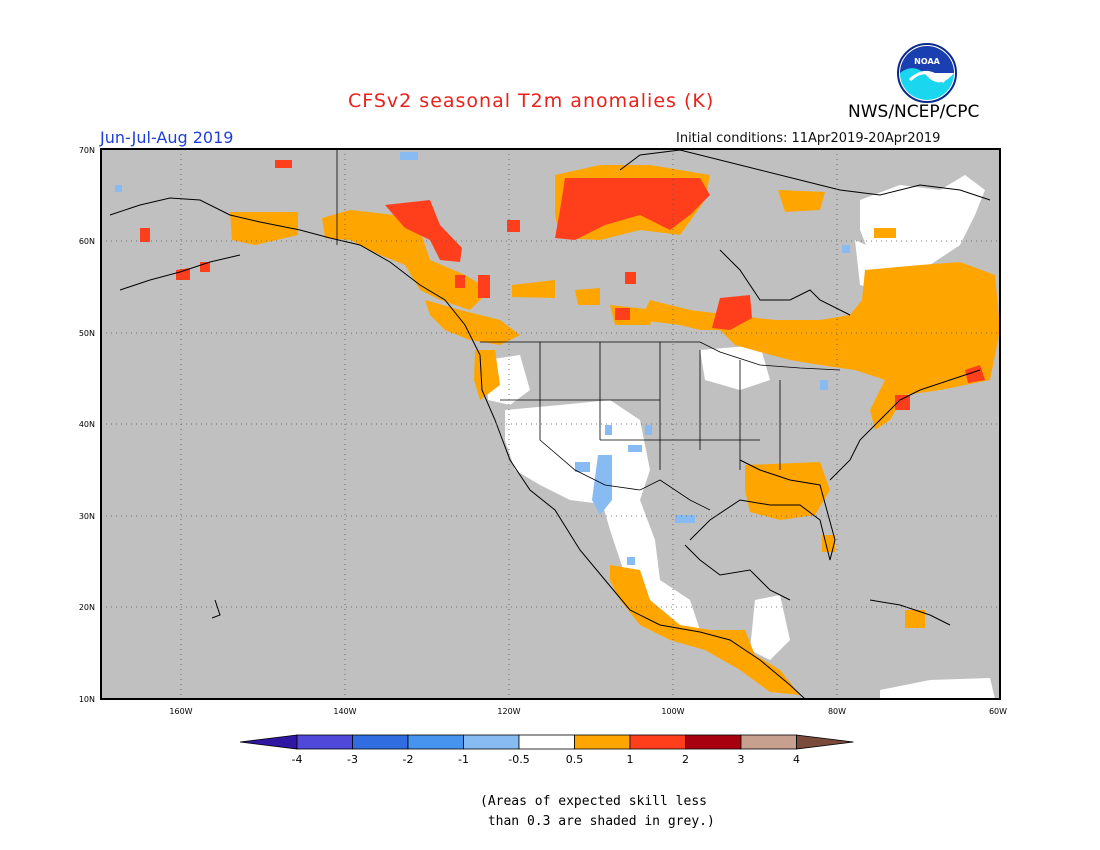 This screenshot has height=850, width=1100. What do you see at coordinates (588, 711) in the screenshot?
I see `longitude-labels: 160W 140W 120W 100W 80W 60W` at bounding box center [588, 711].